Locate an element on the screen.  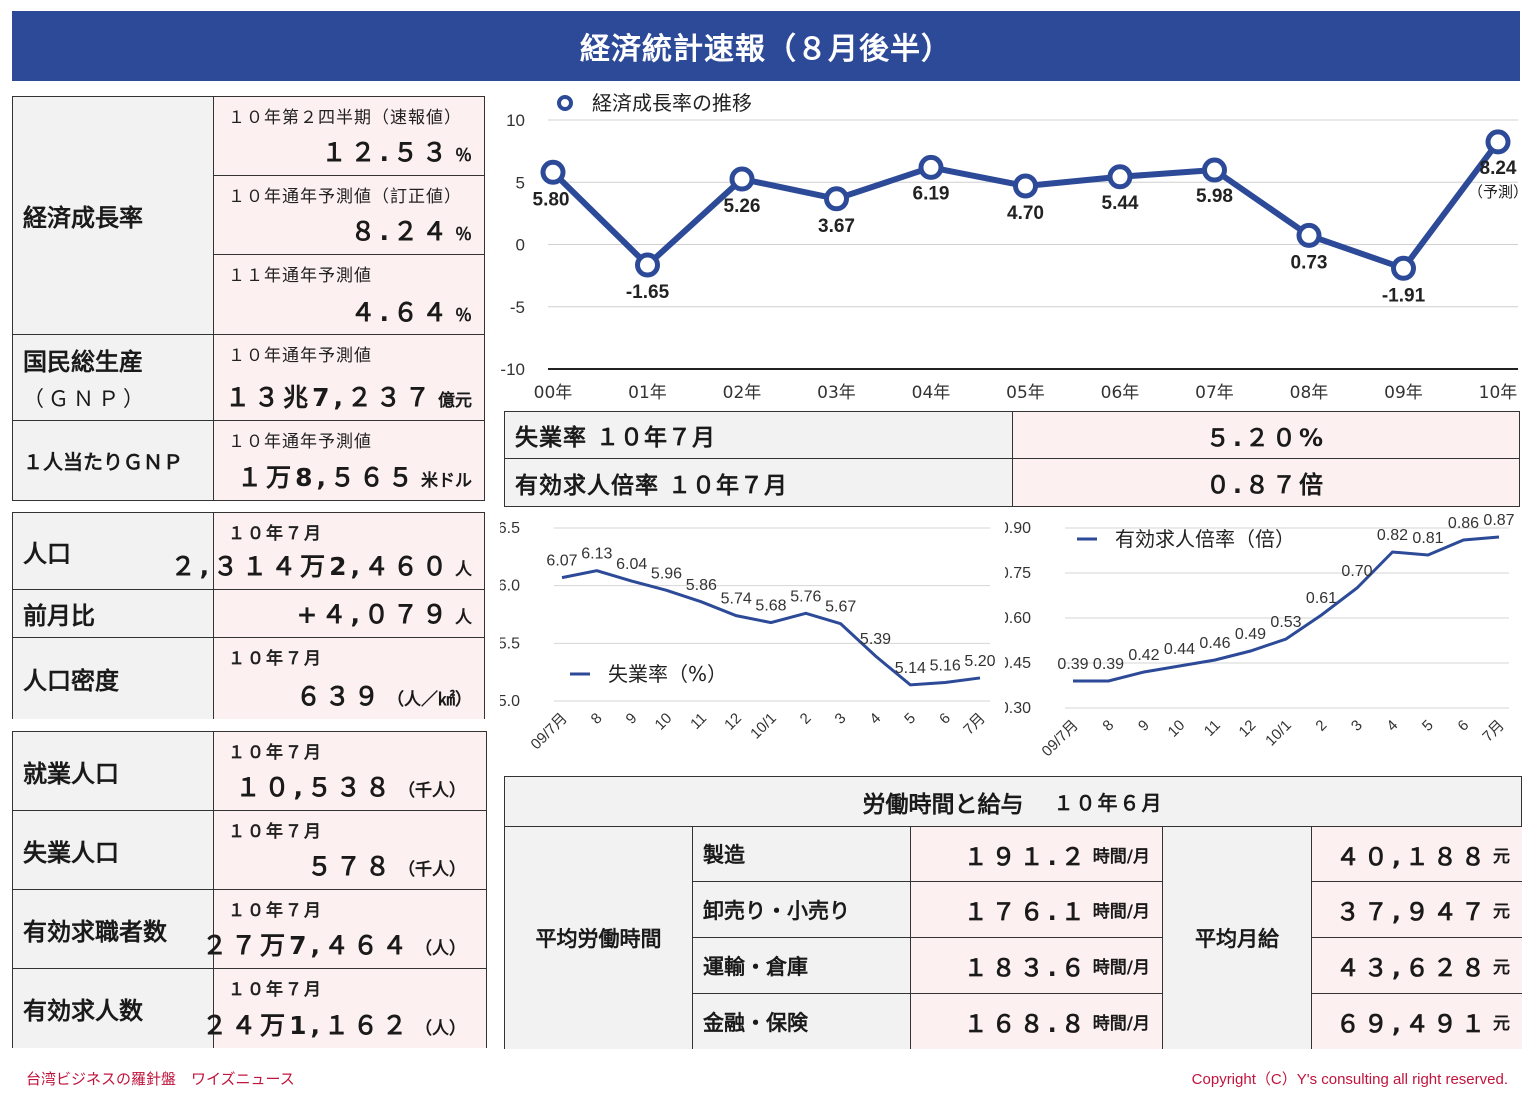
x-tick-label: 10/1 is located at coordinates (1278, 733).